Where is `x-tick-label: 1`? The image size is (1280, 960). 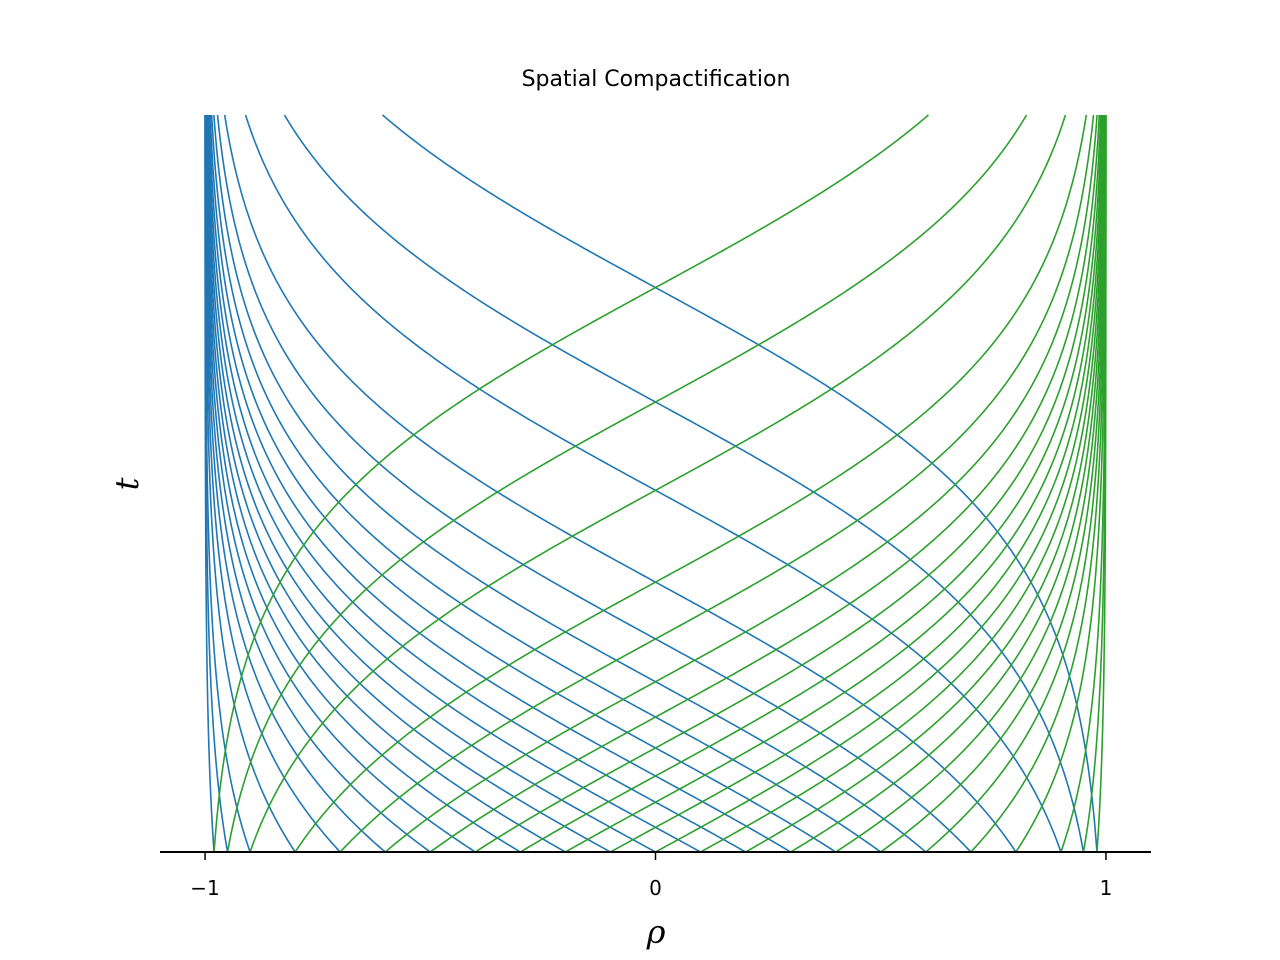 x-tick-label: 1 is located at coordinates (1106, 888).